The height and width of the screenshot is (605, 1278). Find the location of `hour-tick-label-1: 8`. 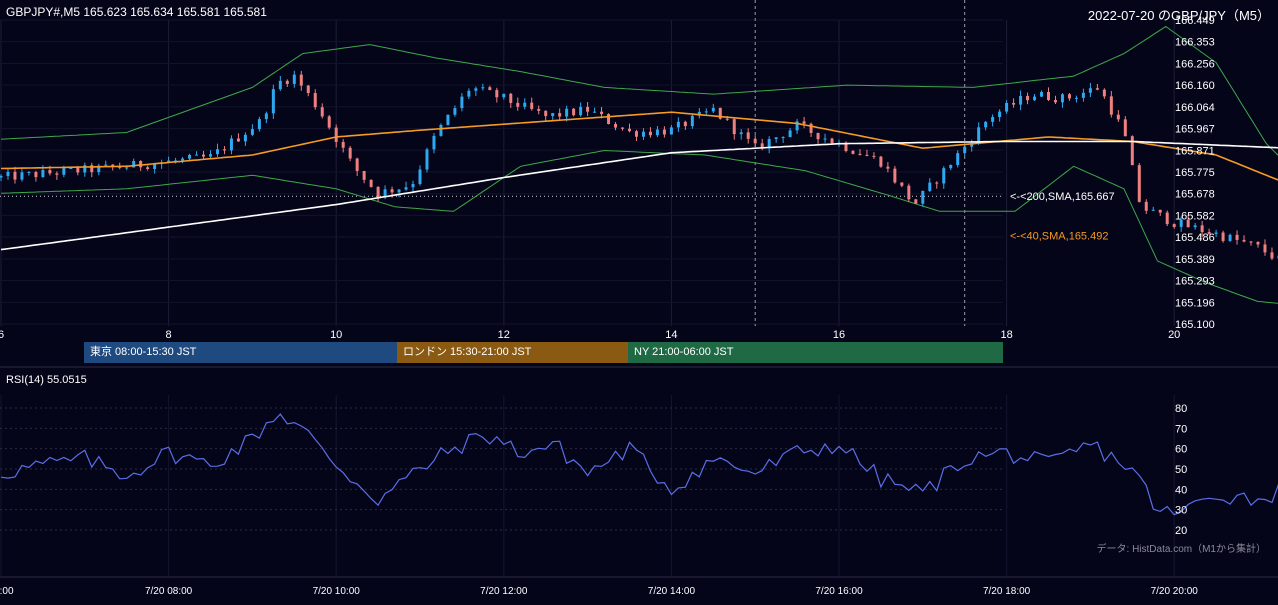

hour-tick-label-1: 8 is located at coordinates (169, 335).